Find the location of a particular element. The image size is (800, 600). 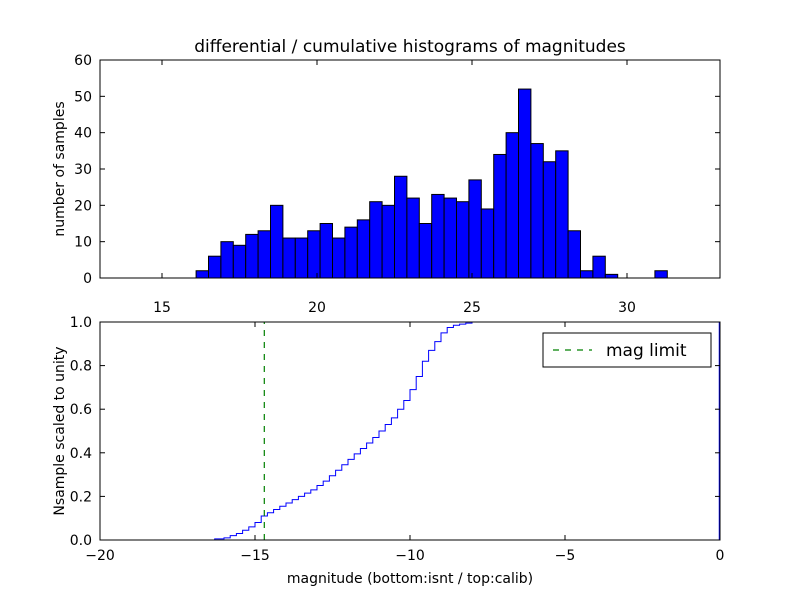

top-x-tick-label: 15 is located at coordinates (162, 308).